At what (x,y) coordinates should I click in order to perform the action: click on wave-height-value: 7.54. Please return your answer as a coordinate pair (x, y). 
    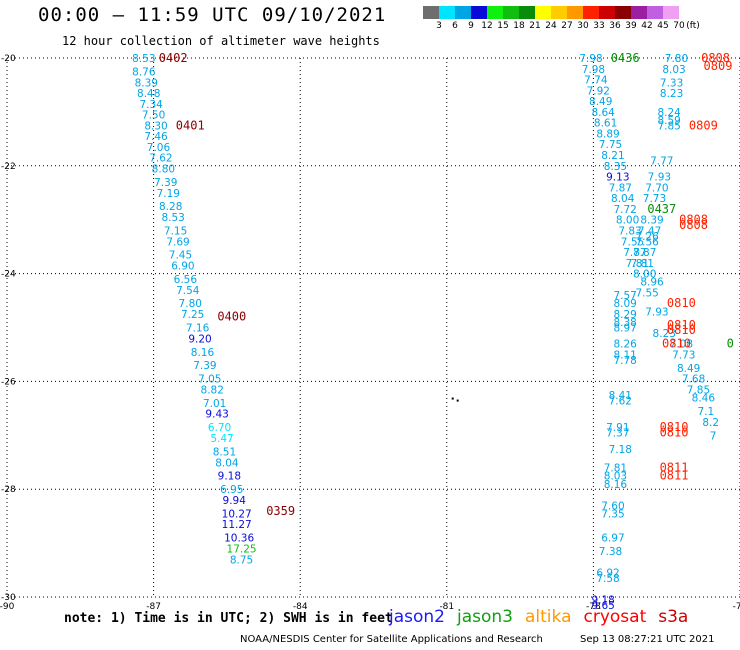
    Looking at the image, I should click on (188, 291).